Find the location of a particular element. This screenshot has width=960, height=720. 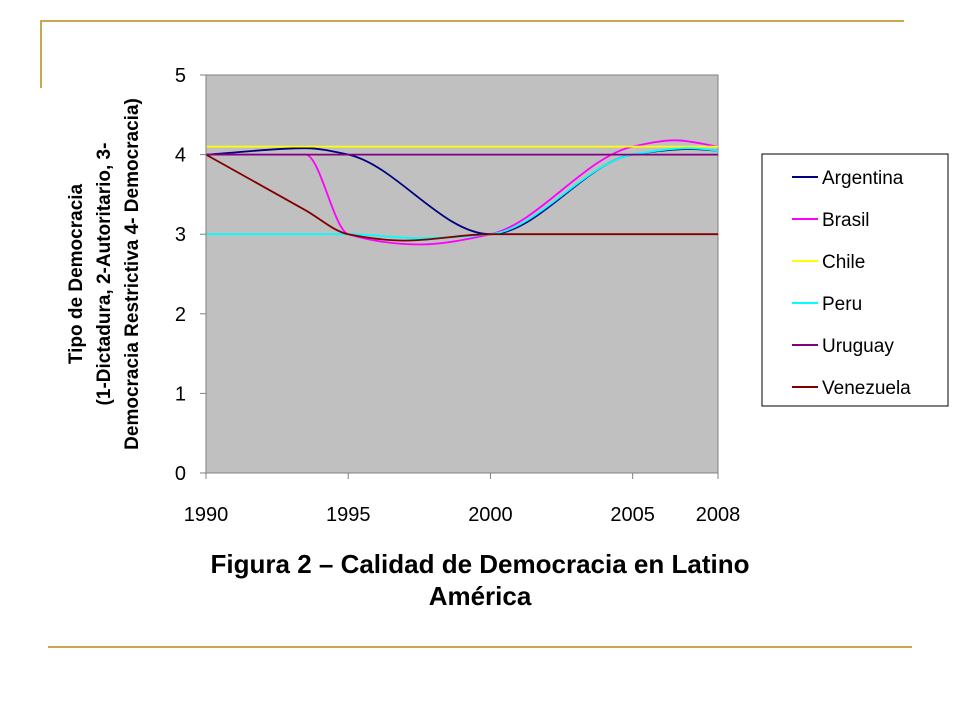

legend: Argentina Brasil Chile Peru Uruguay Venezuela is located at coordinates (855, 280).